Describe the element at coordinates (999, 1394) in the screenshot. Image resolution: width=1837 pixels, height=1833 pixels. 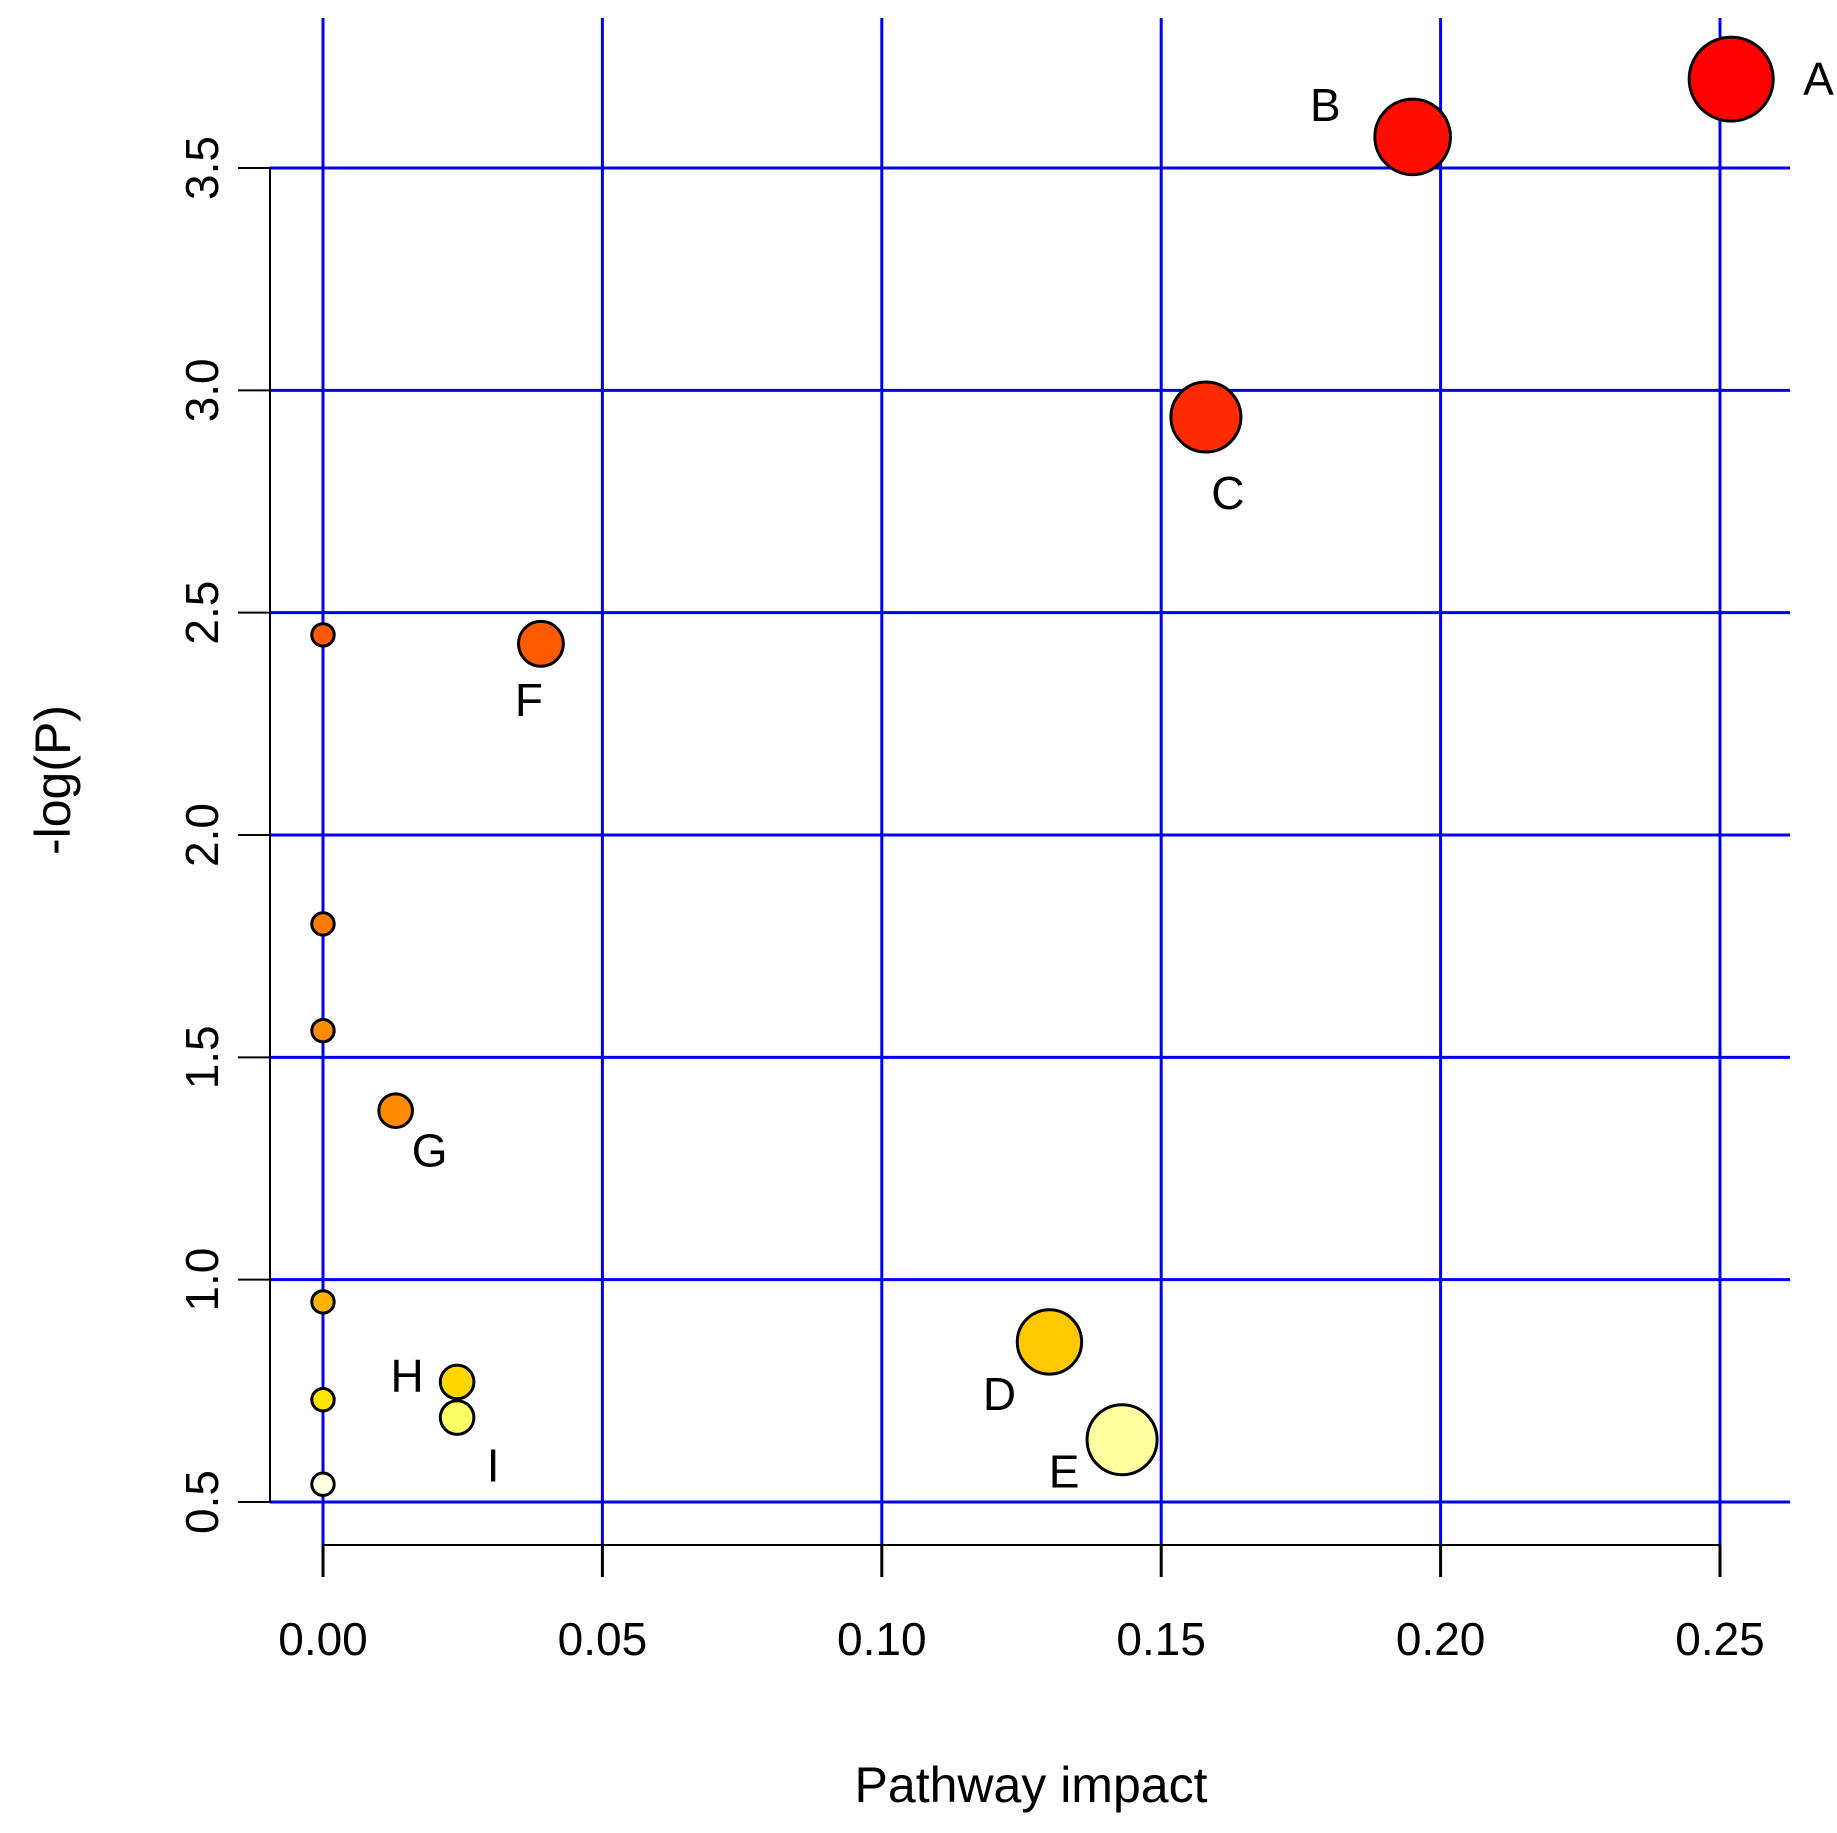
I see `point-label-d: D` at that location.